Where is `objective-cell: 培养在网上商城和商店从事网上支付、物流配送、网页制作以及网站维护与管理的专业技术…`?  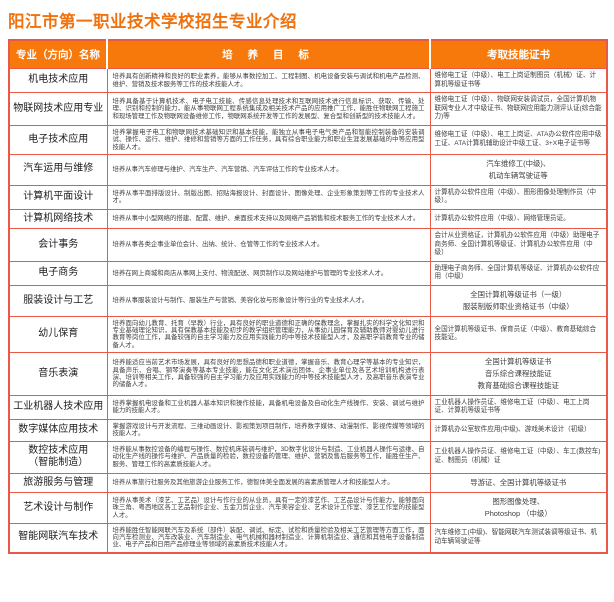 objective-cell: 培养在网上商城和商店从事网上支付、物流配送、网页制作以及网站维护与管理的专业技术… is located at coordinates (268, 273).